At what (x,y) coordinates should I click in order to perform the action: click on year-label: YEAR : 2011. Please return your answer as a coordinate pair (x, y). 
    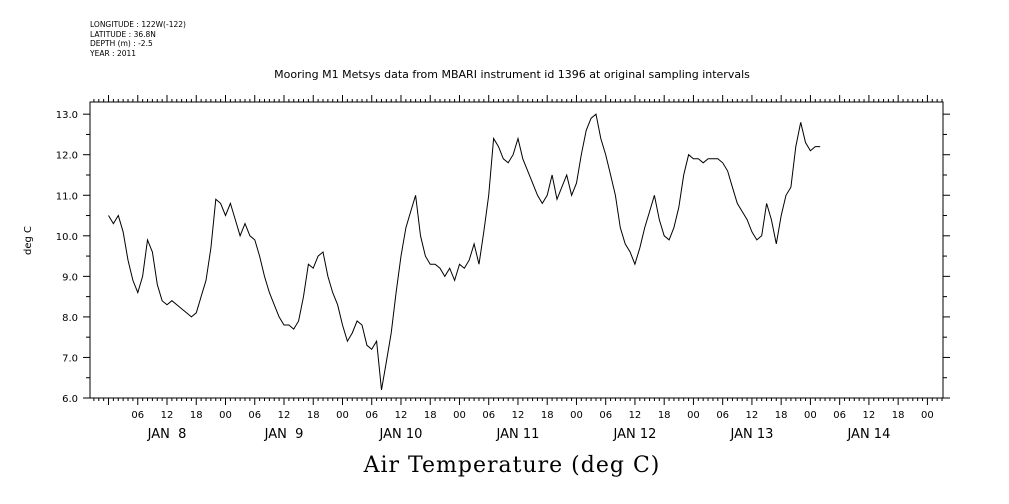
    Looking at the image, I should click on (113, 53).